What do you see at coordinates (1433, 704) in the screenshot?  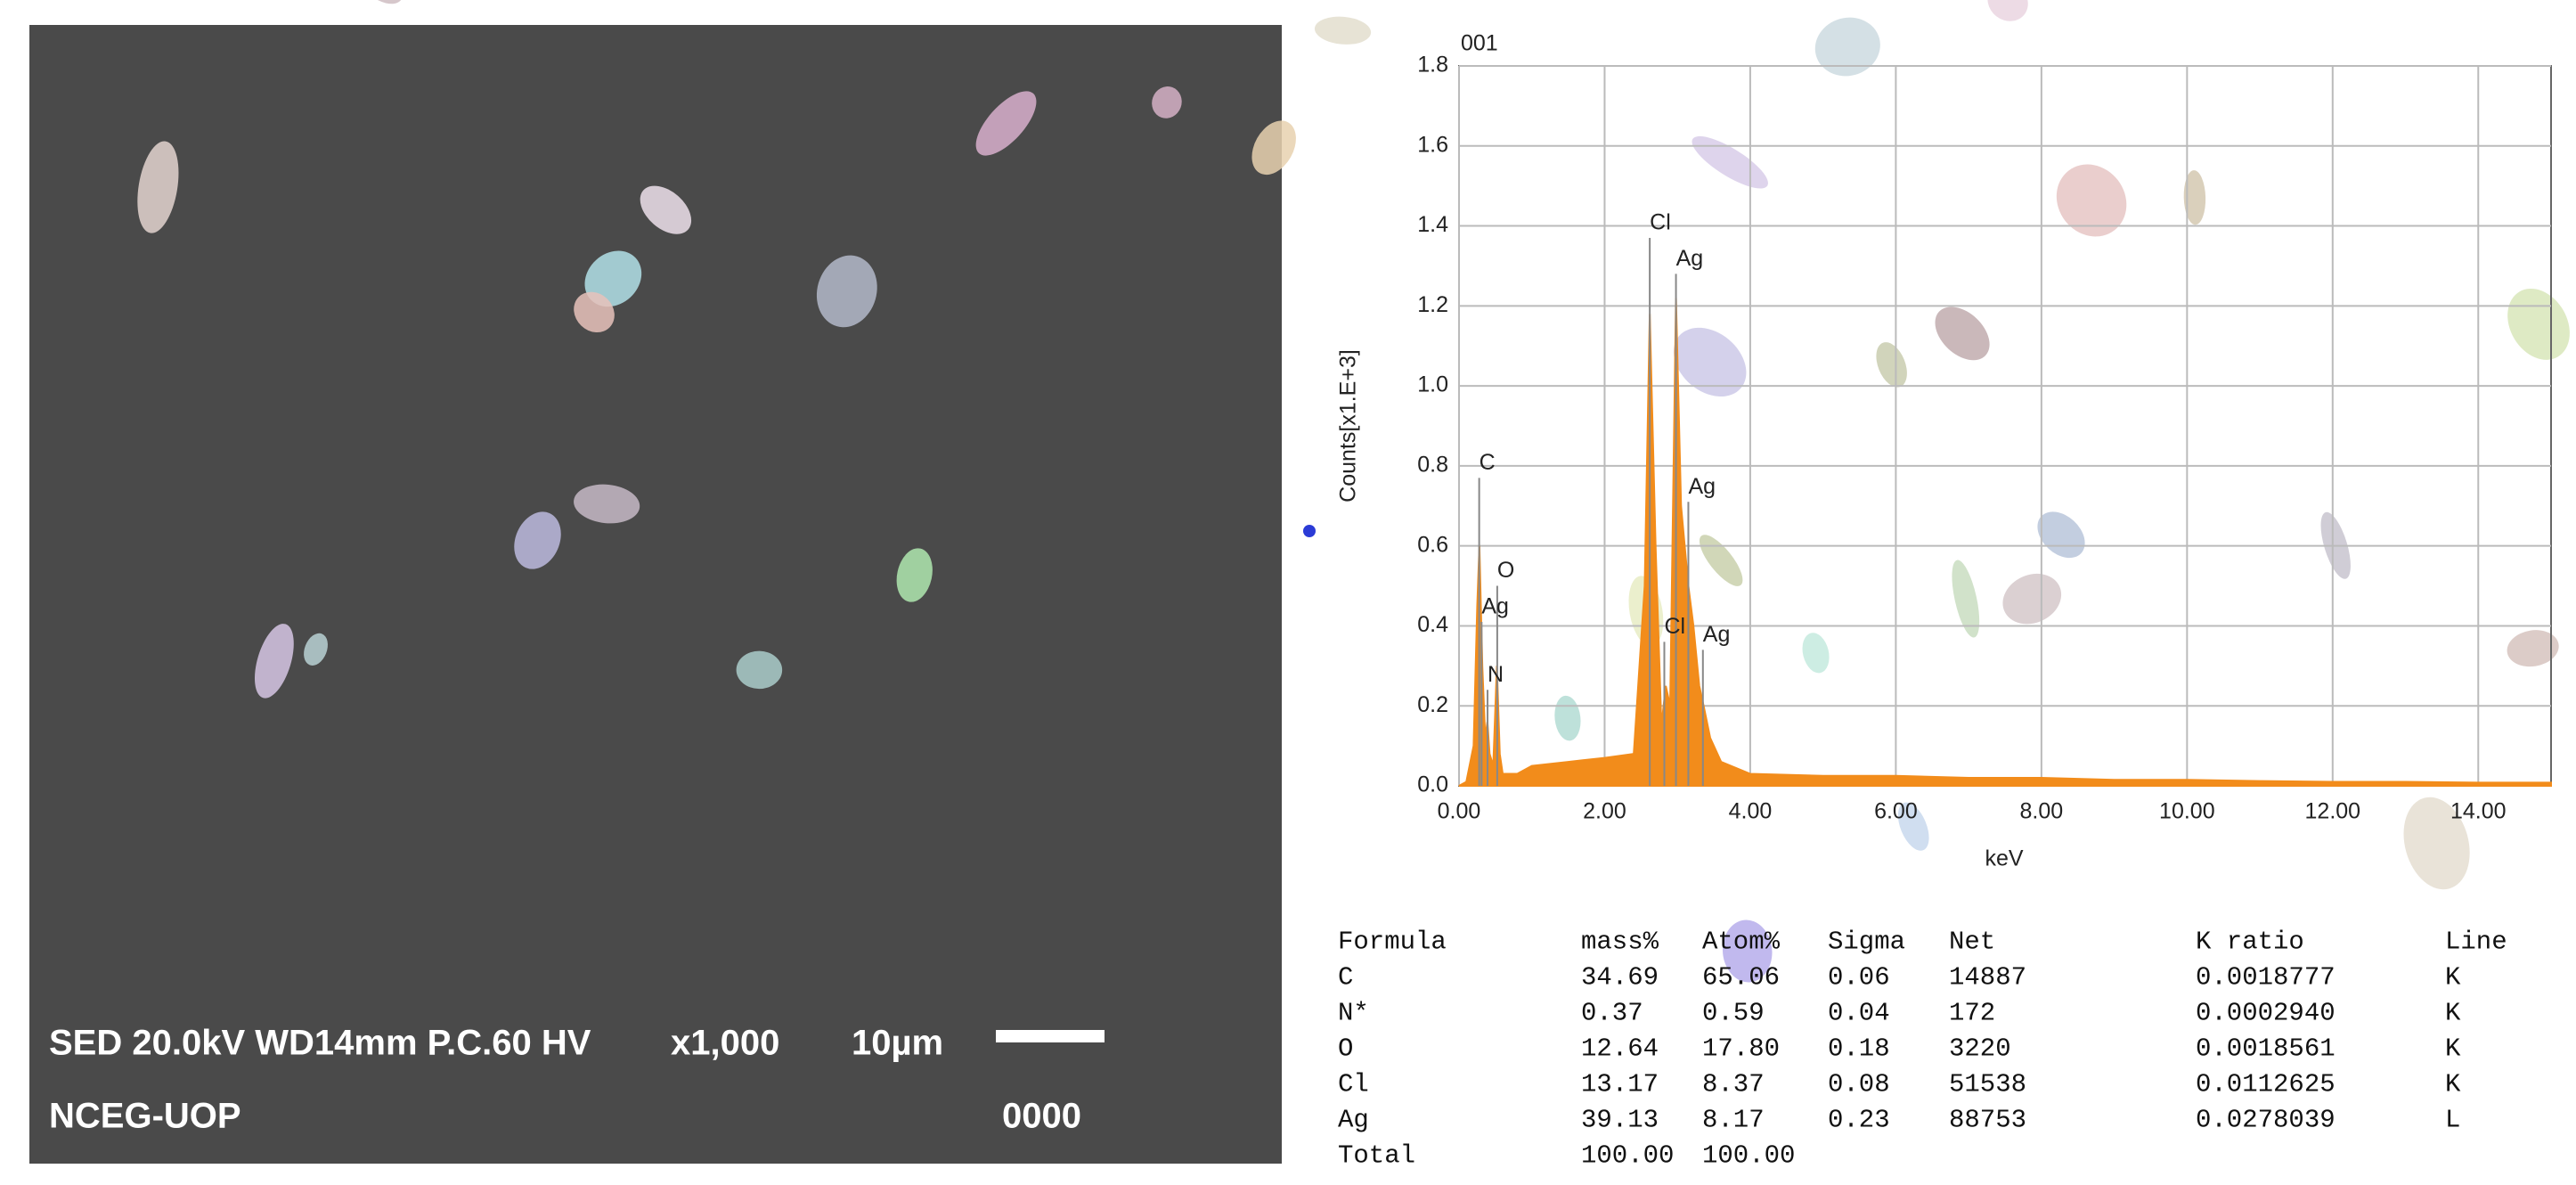 I see `y-tick-label: 0.2` at bounding box center [1433, 704].